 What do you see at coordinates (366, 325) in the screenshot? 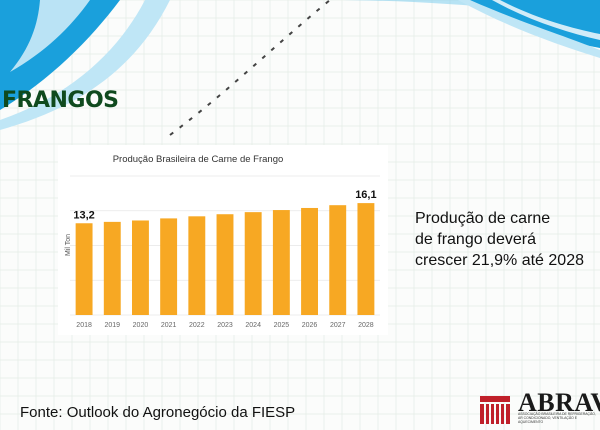
I see `x-tick-label: 2028` at bounding box center [366, 325].